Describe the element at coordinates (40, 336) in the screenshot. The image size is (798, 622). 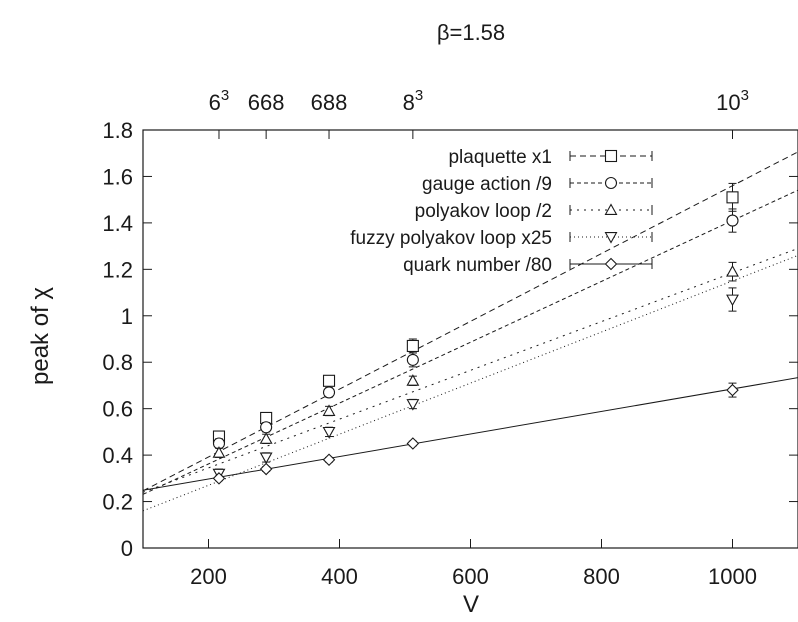
I see `y-axis-label: peak of χ` at that location.